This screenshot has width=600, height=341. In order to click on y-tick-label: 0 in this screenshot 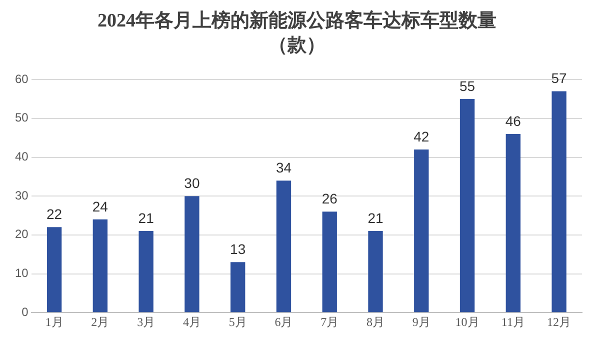, I will do `click(25, 311)`.